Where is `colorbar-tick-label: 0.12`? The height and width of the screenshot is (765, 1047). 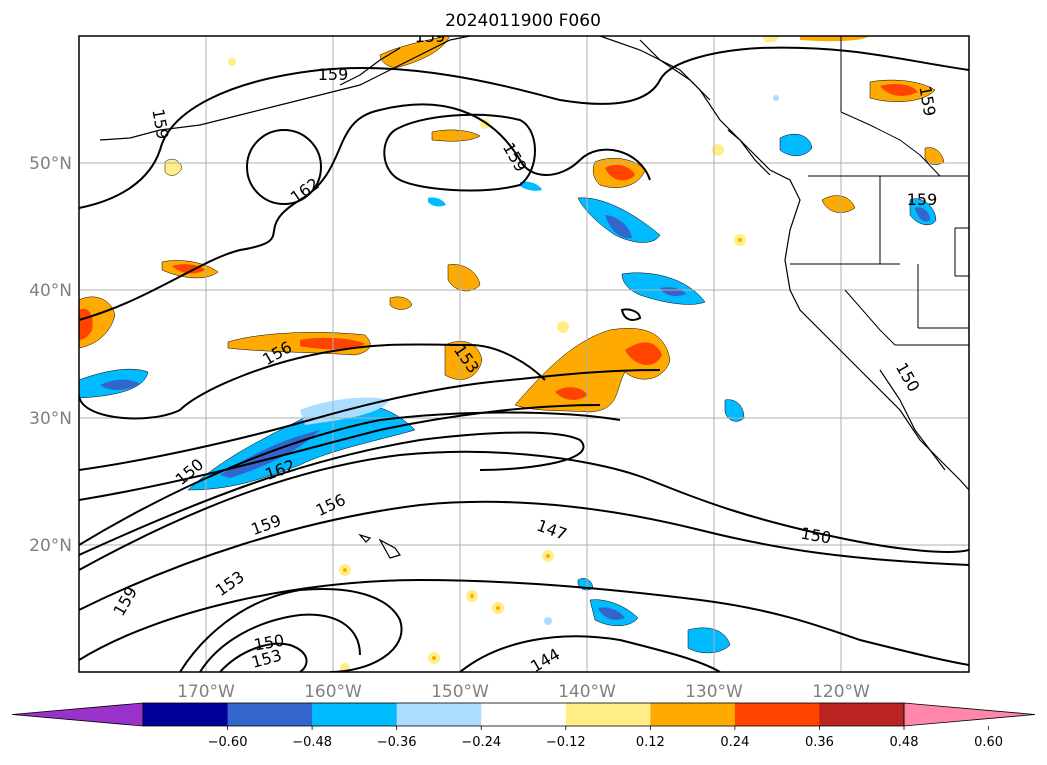 colorbar-tick-label: 0.12 is located at coordinates (650, 742).